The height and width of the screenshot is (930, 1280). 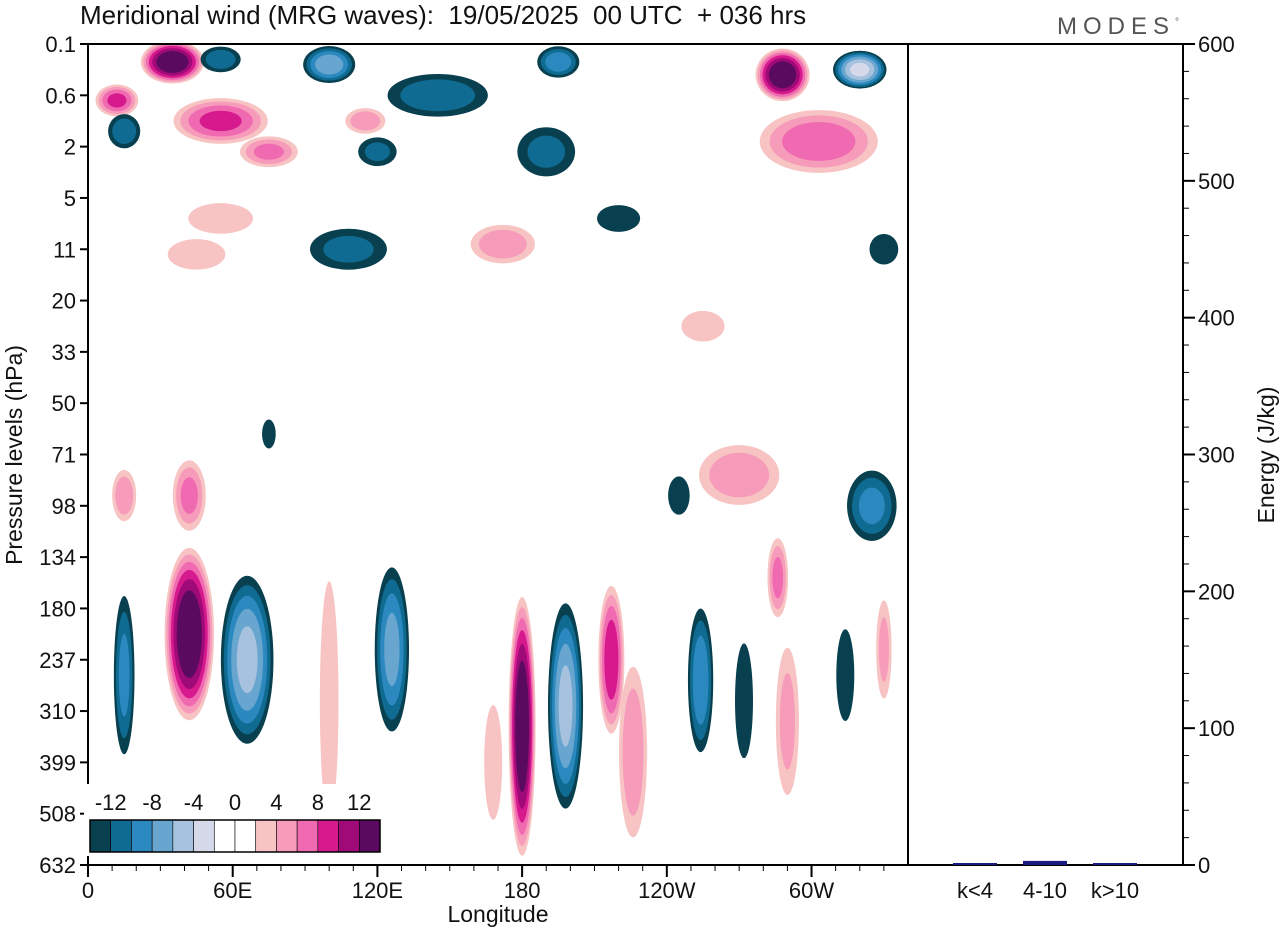 I want to click on y-tick-label: 310, so click(x=57, y=711).